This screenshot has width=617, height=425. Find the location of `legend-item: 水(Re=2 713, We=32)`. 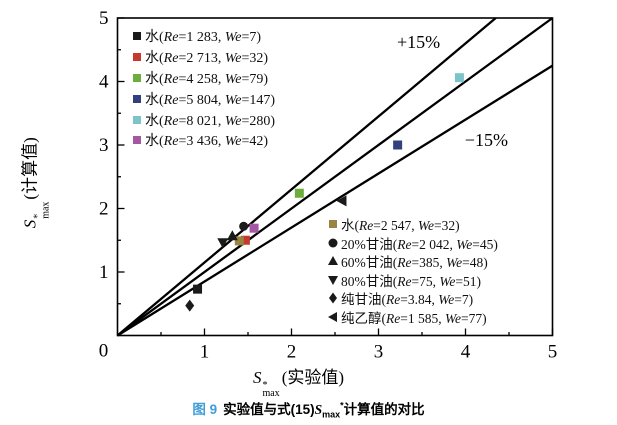

legend-item: 水(Re=2 713, We=32) is located at coordinates (203, 57).